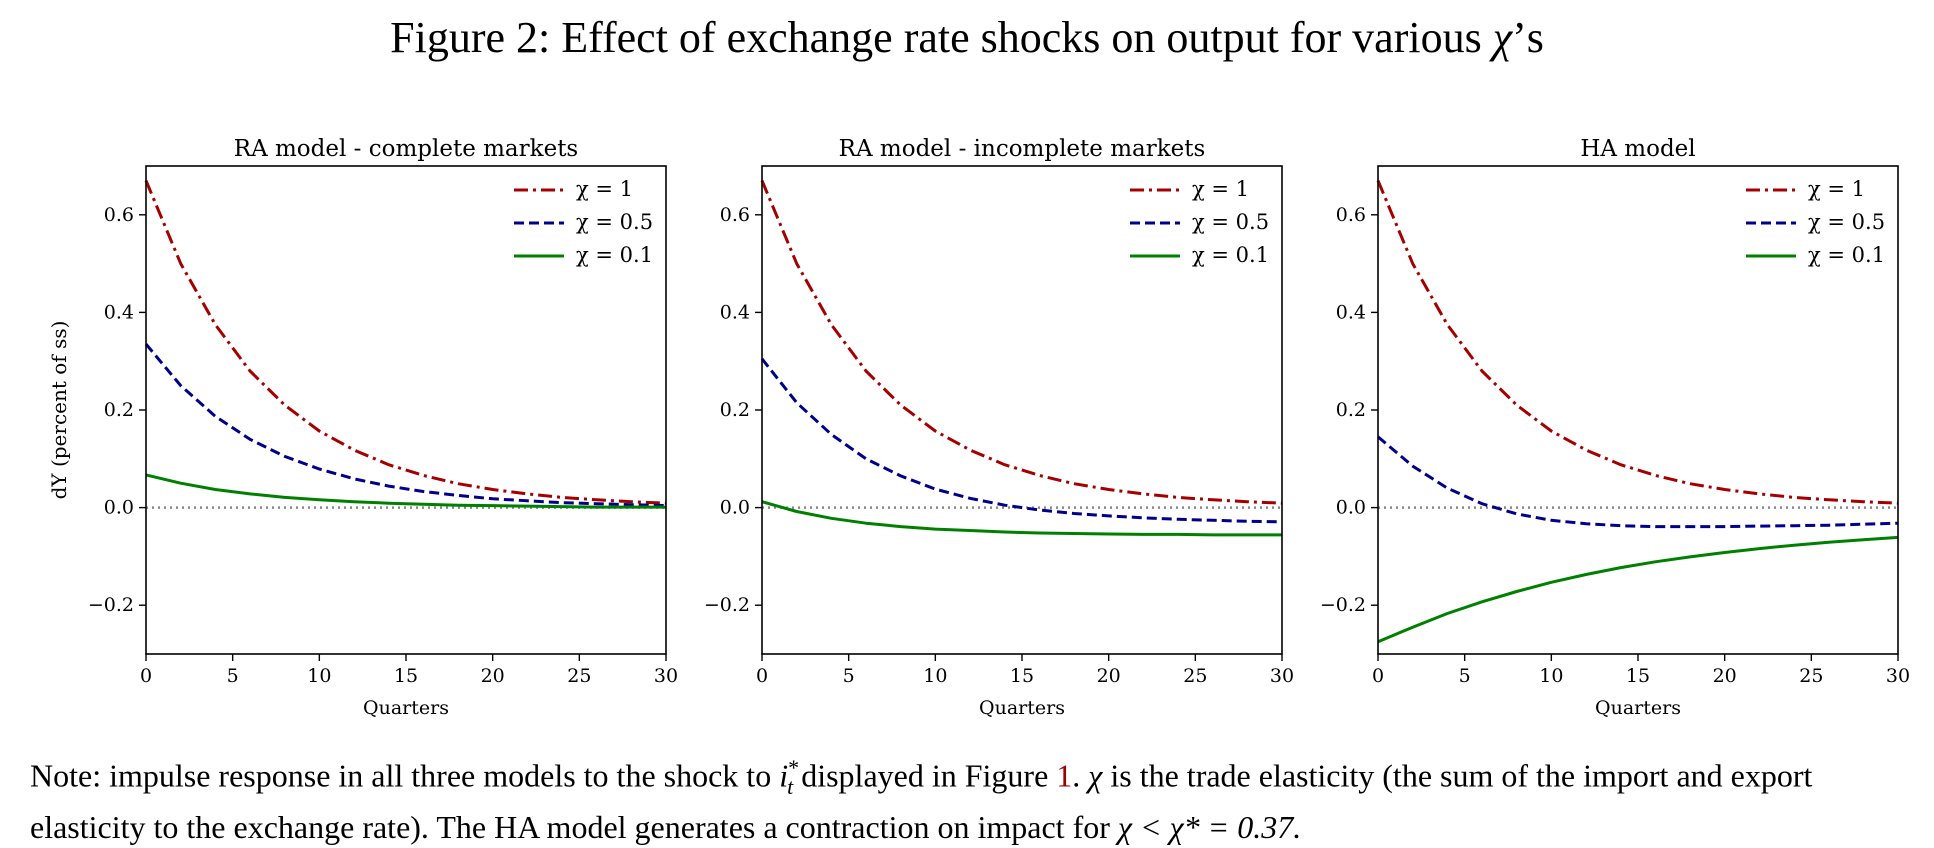 The width and height of the screenshot is (1934, 848). What do you see at coordinates (59, 410) in the screenshot?
I see `y-axis-label: dY (percent of ss)` at bounding box center [59, 410].